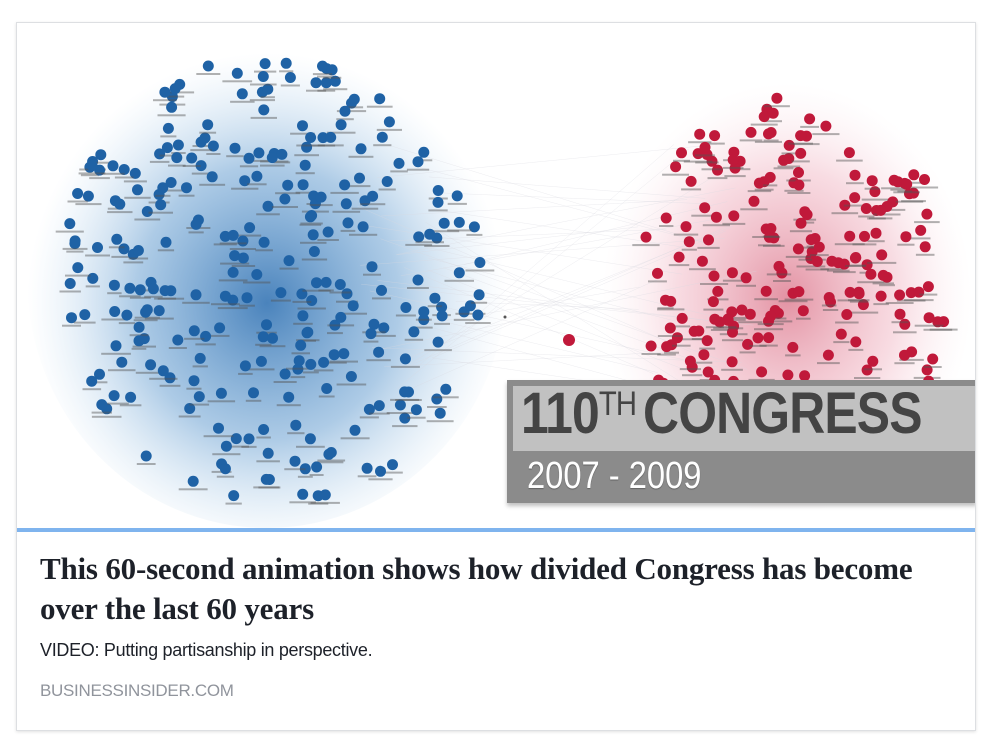  What do you see at coordinates (782, 413) in the screenshot?
I see `congress-word: CONGRESS` at bounding box center [782, 413].